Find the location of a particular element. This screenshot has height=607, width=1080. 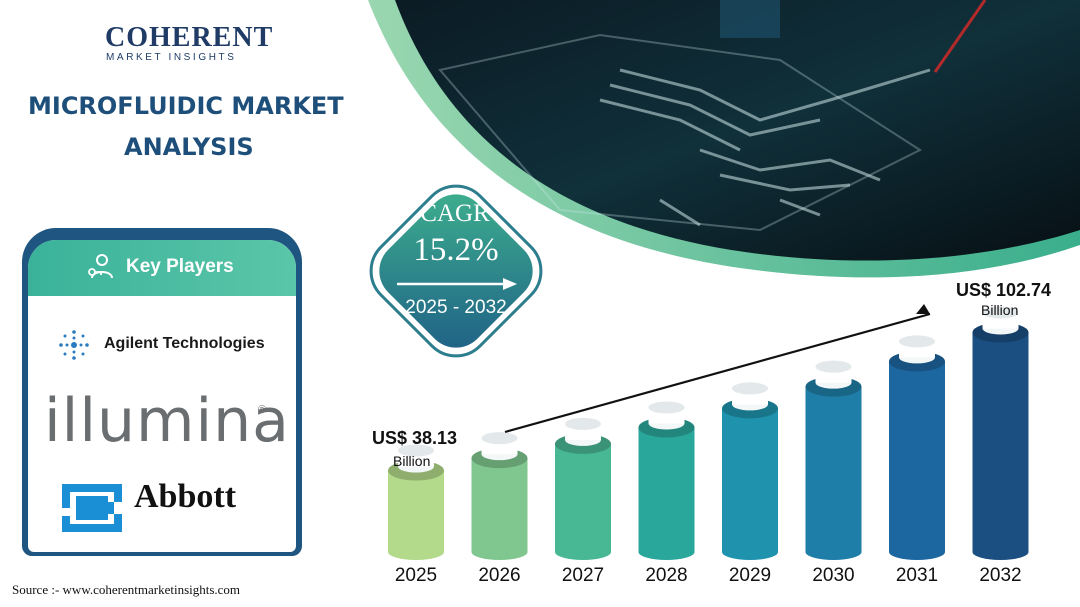

bar-2030 is located at coordinates (833, 460).